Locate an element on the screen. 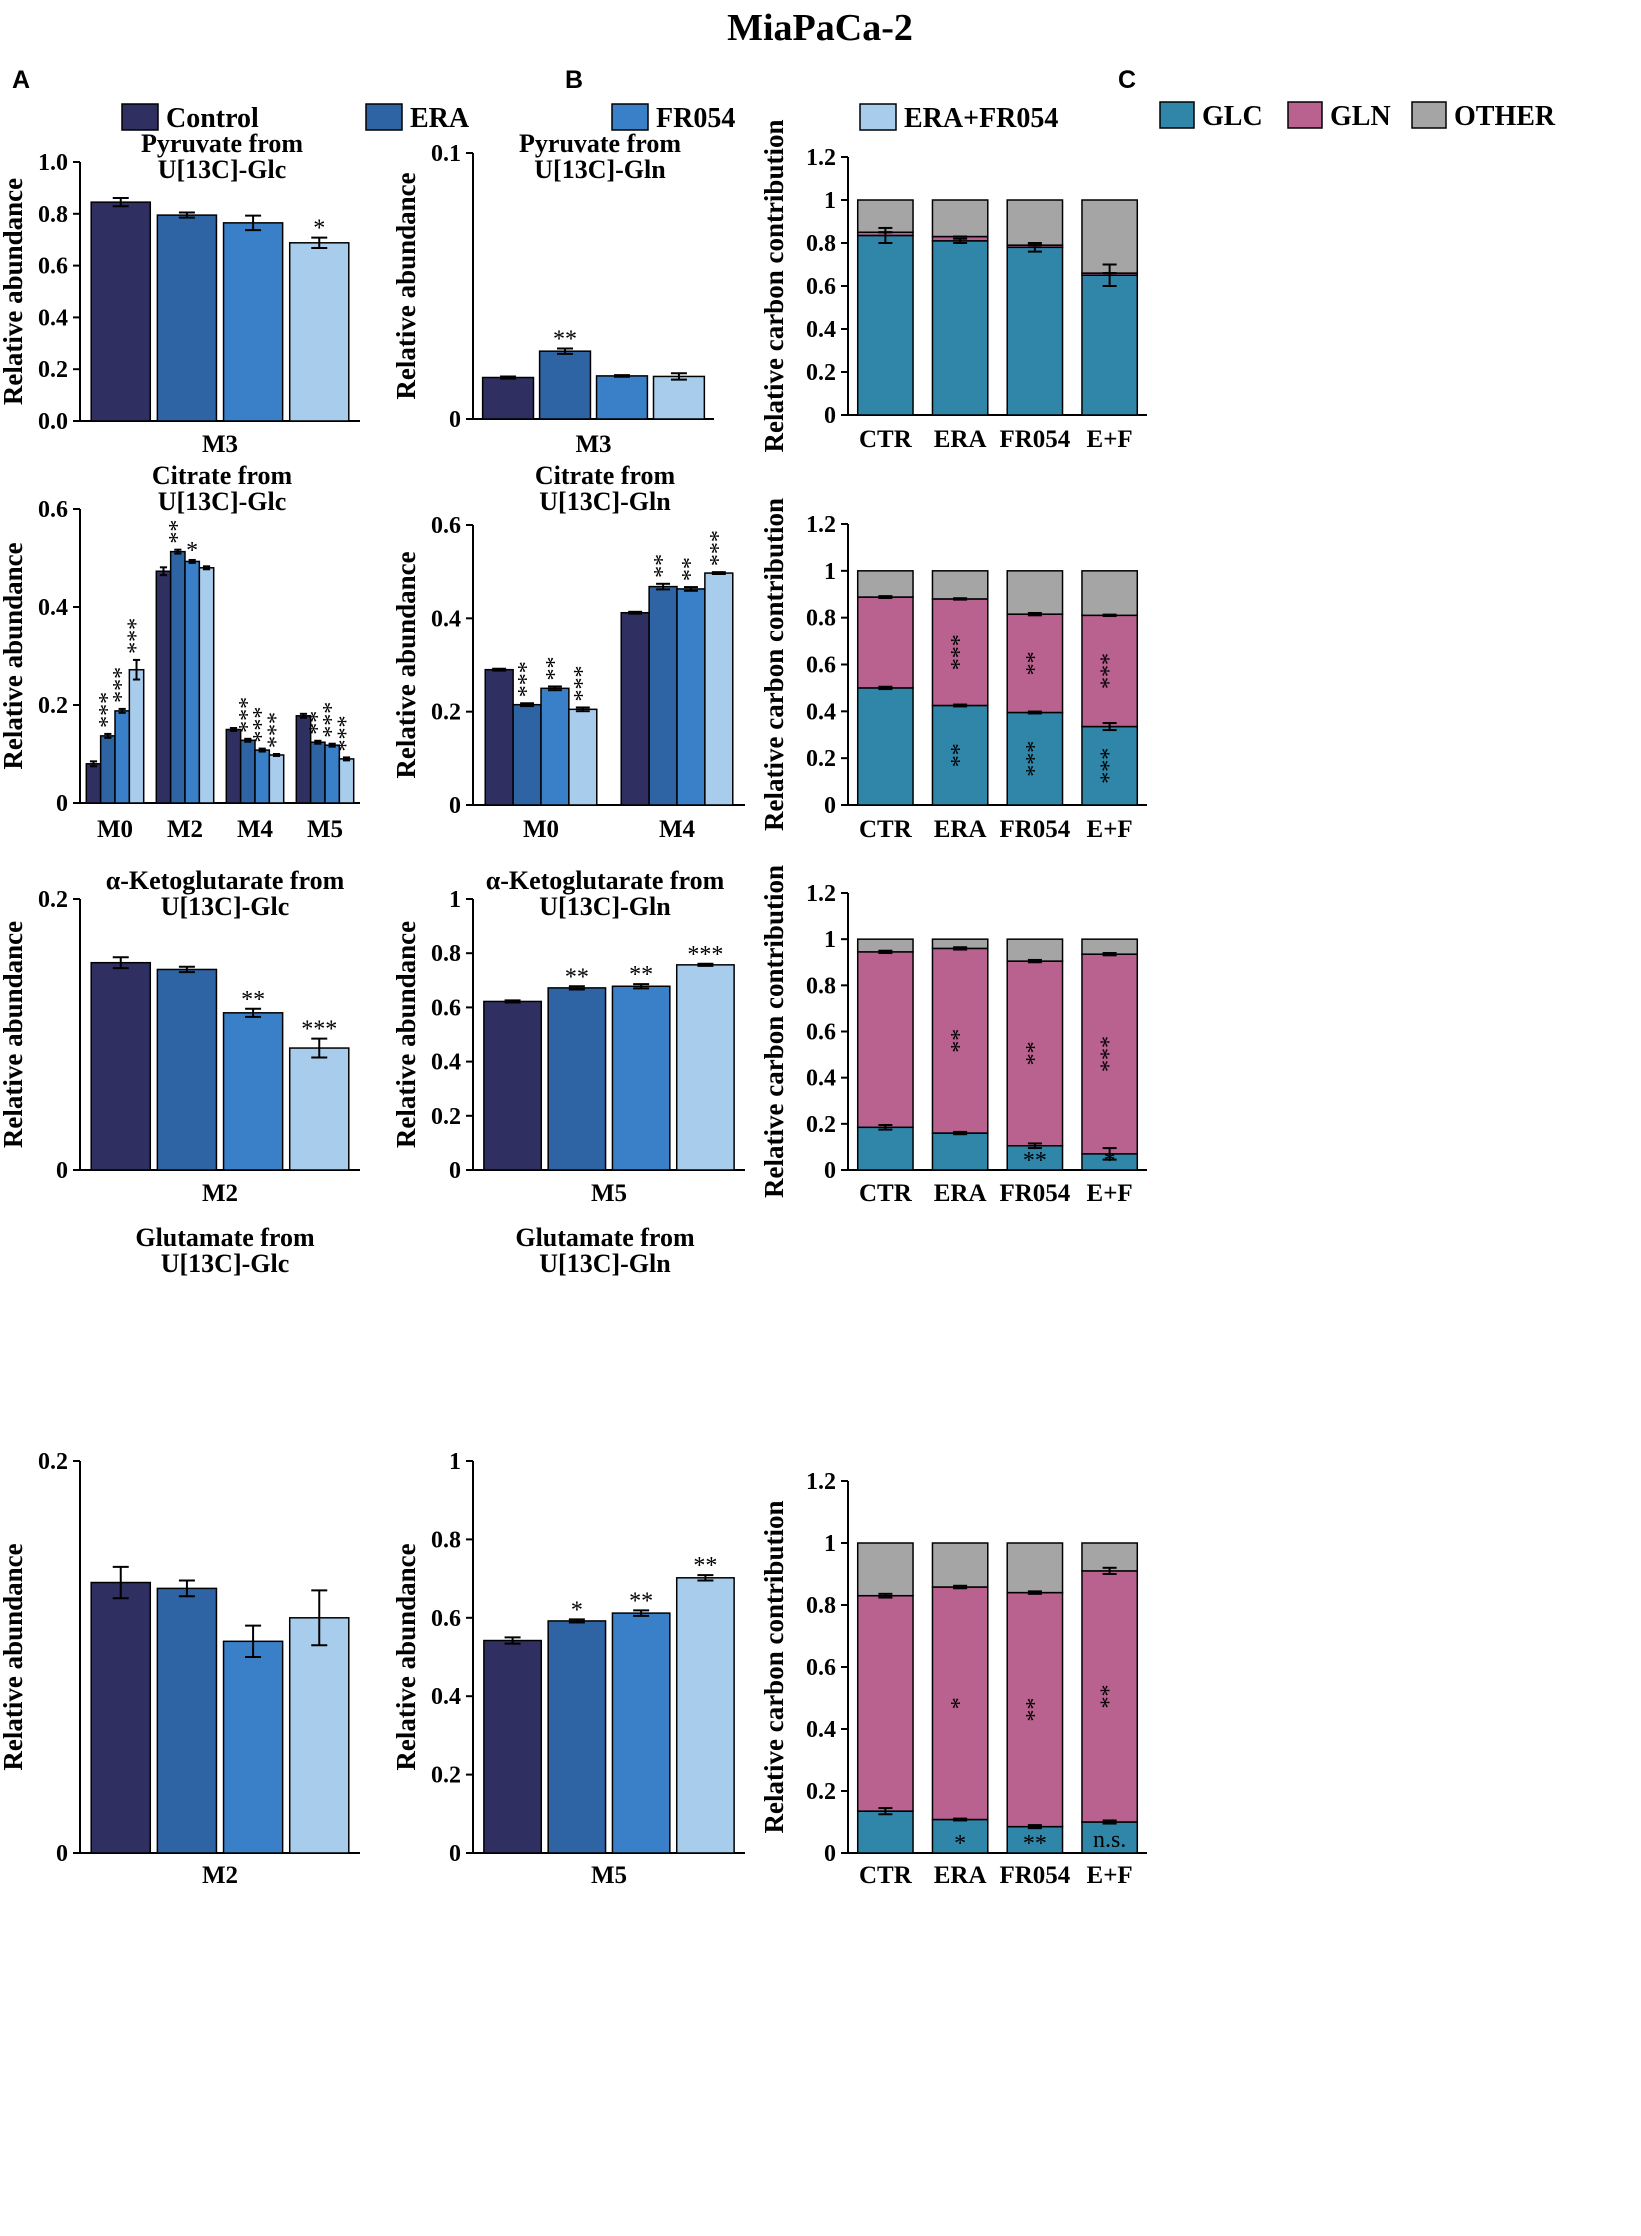  C3-bar-era-glc is located at coordinates (960, 1151).